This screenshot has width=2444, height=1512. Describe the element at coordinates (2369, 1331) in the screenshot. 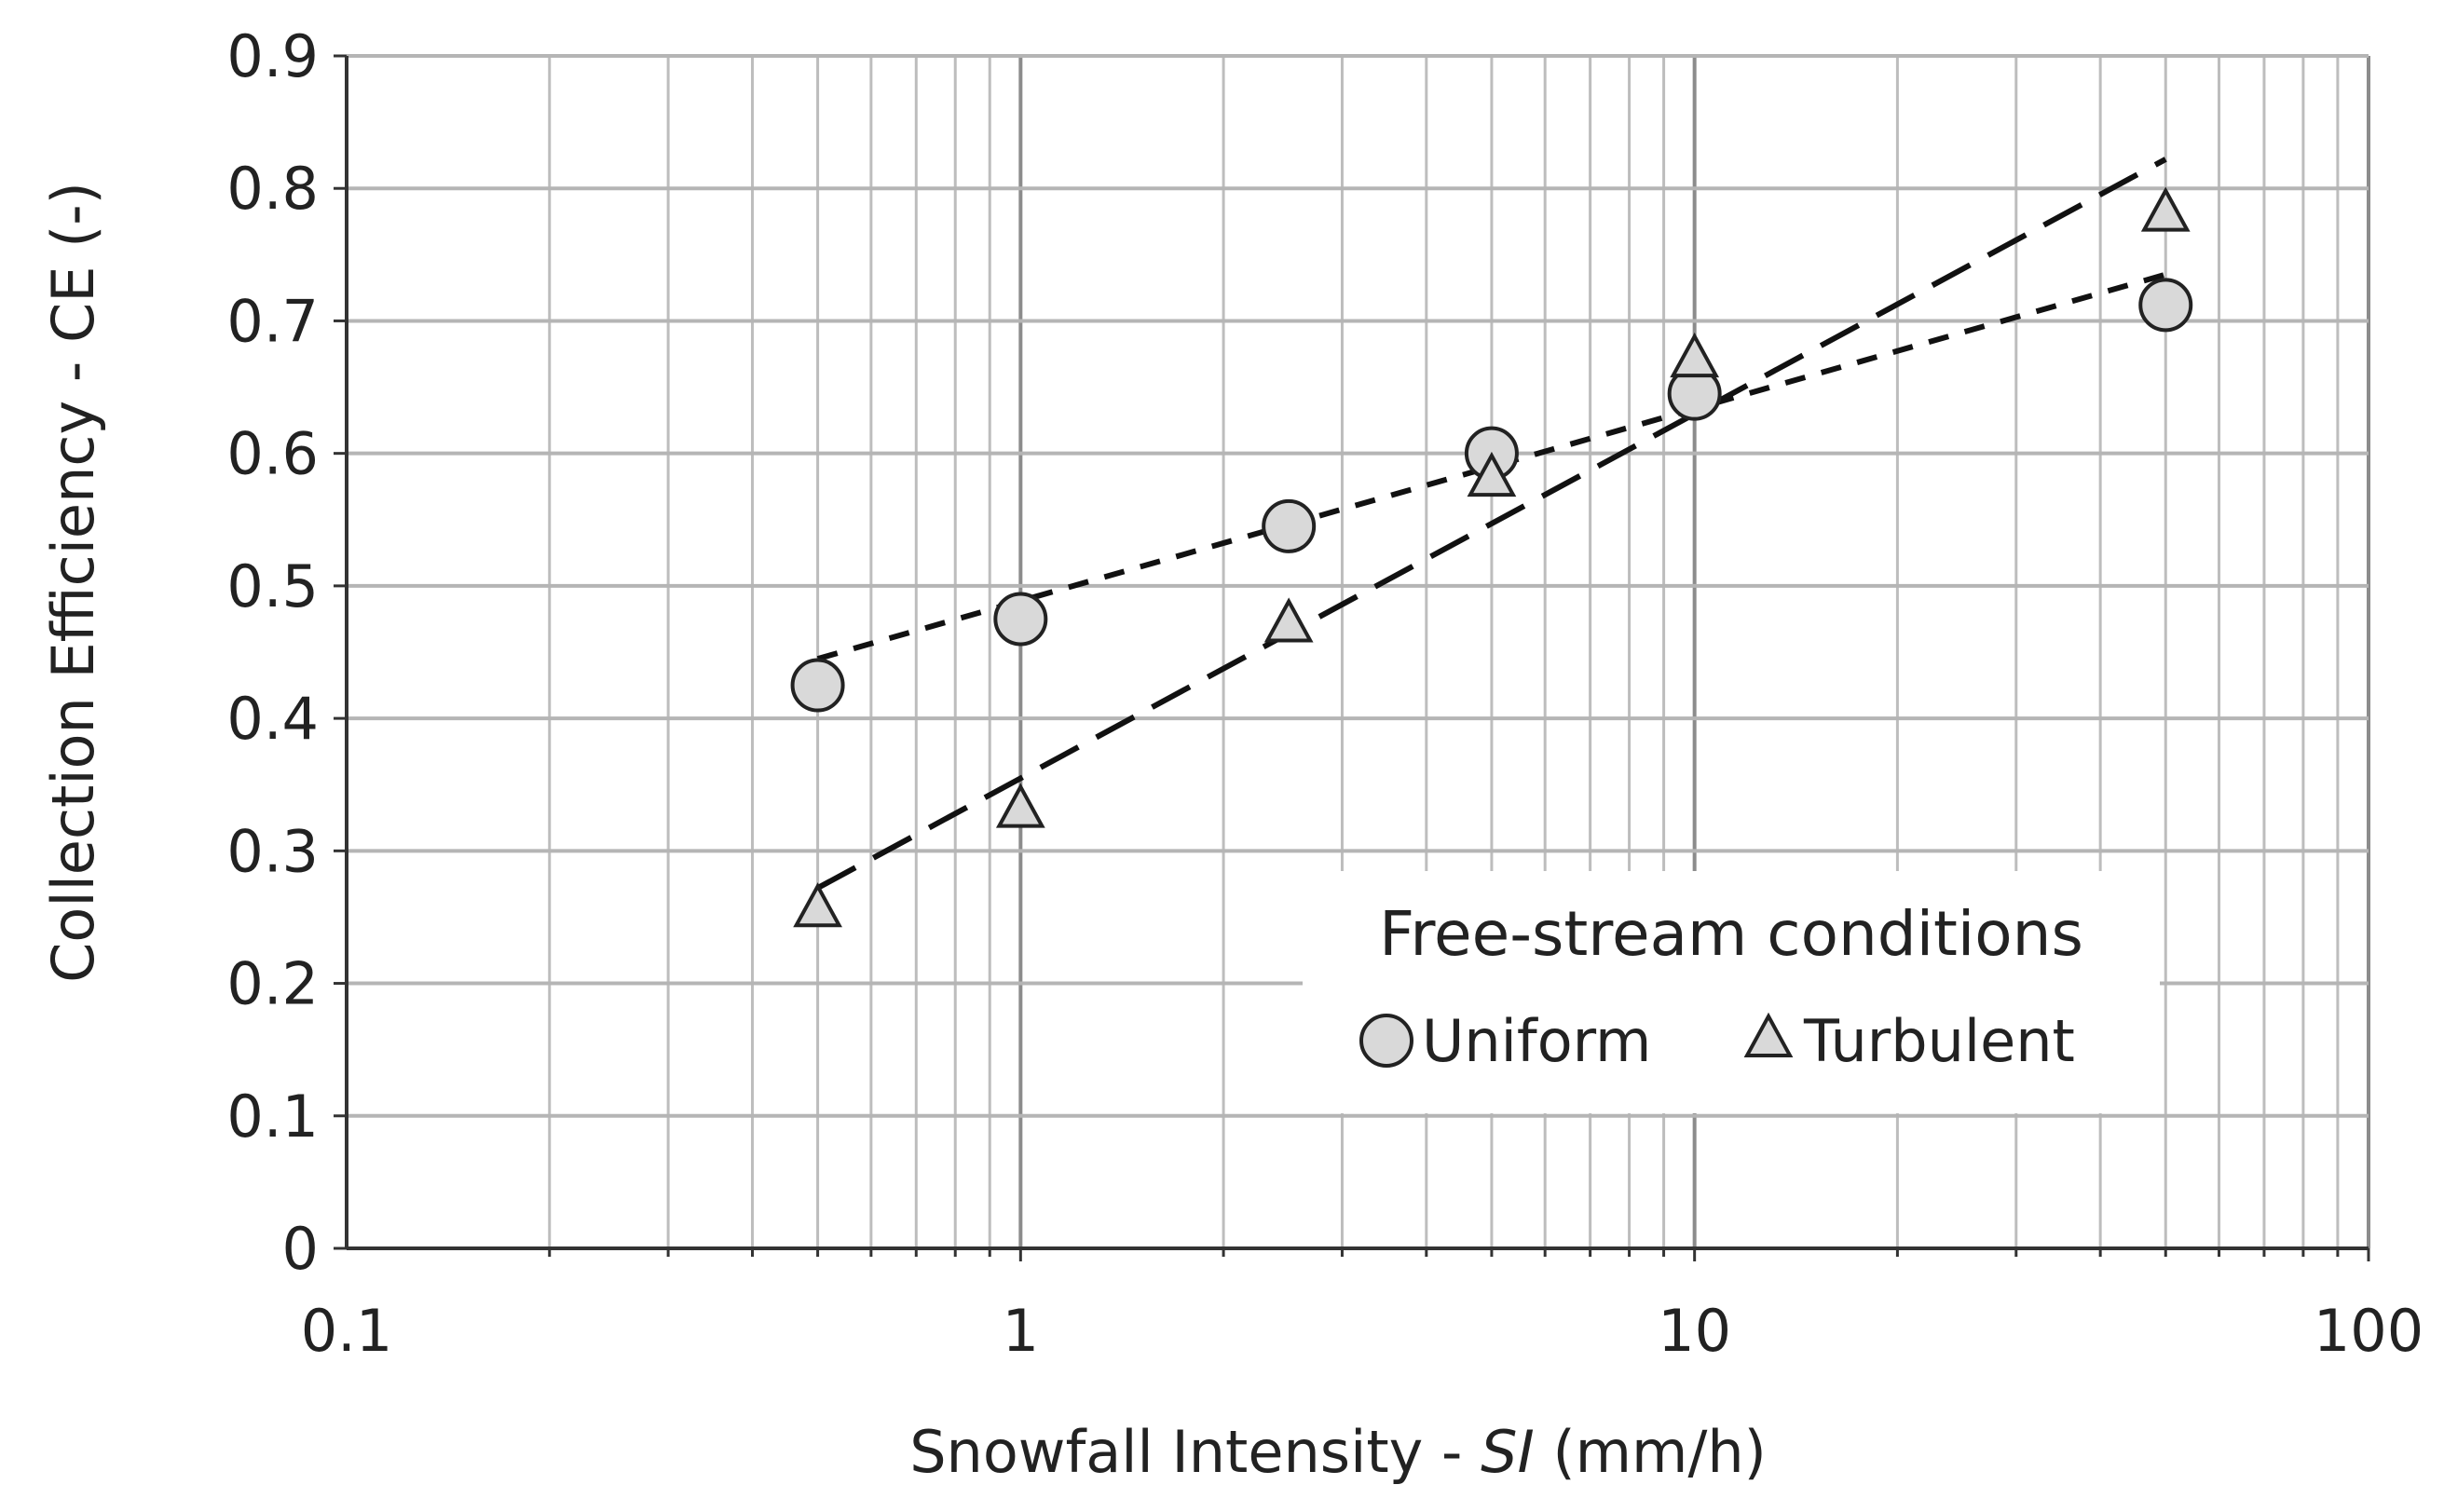

I see `x-tick-label: 100` at that location.